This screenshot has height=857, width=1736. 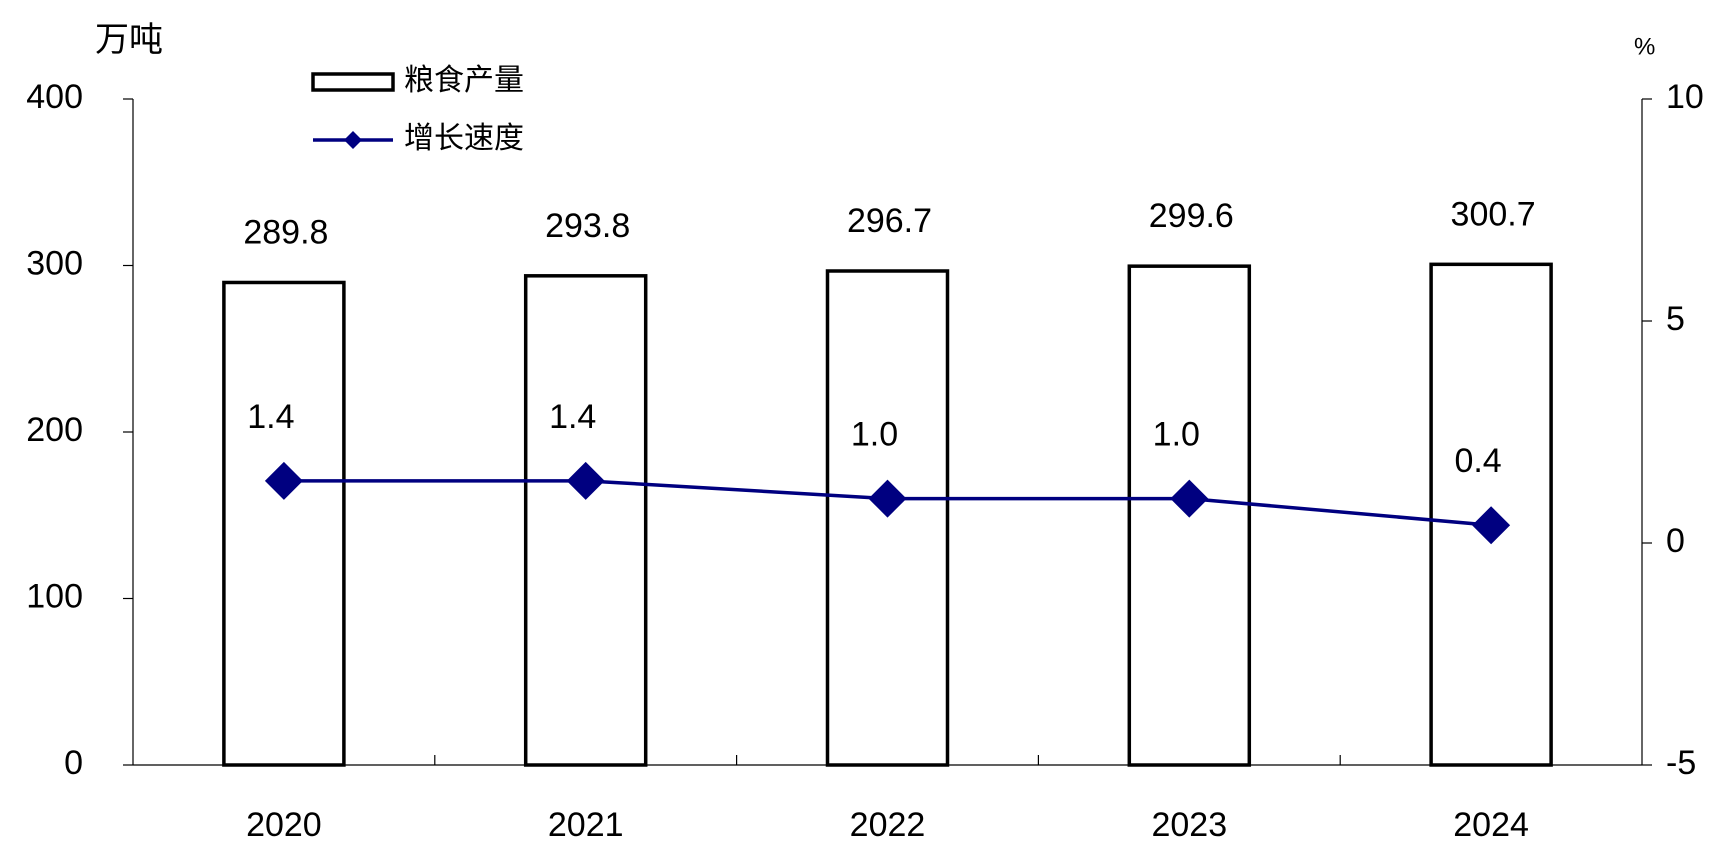 What do you see at coordinates (129, 40) in the screenshot?
I see `y-axis-label: 万吨` at bounding box center [129, 40].